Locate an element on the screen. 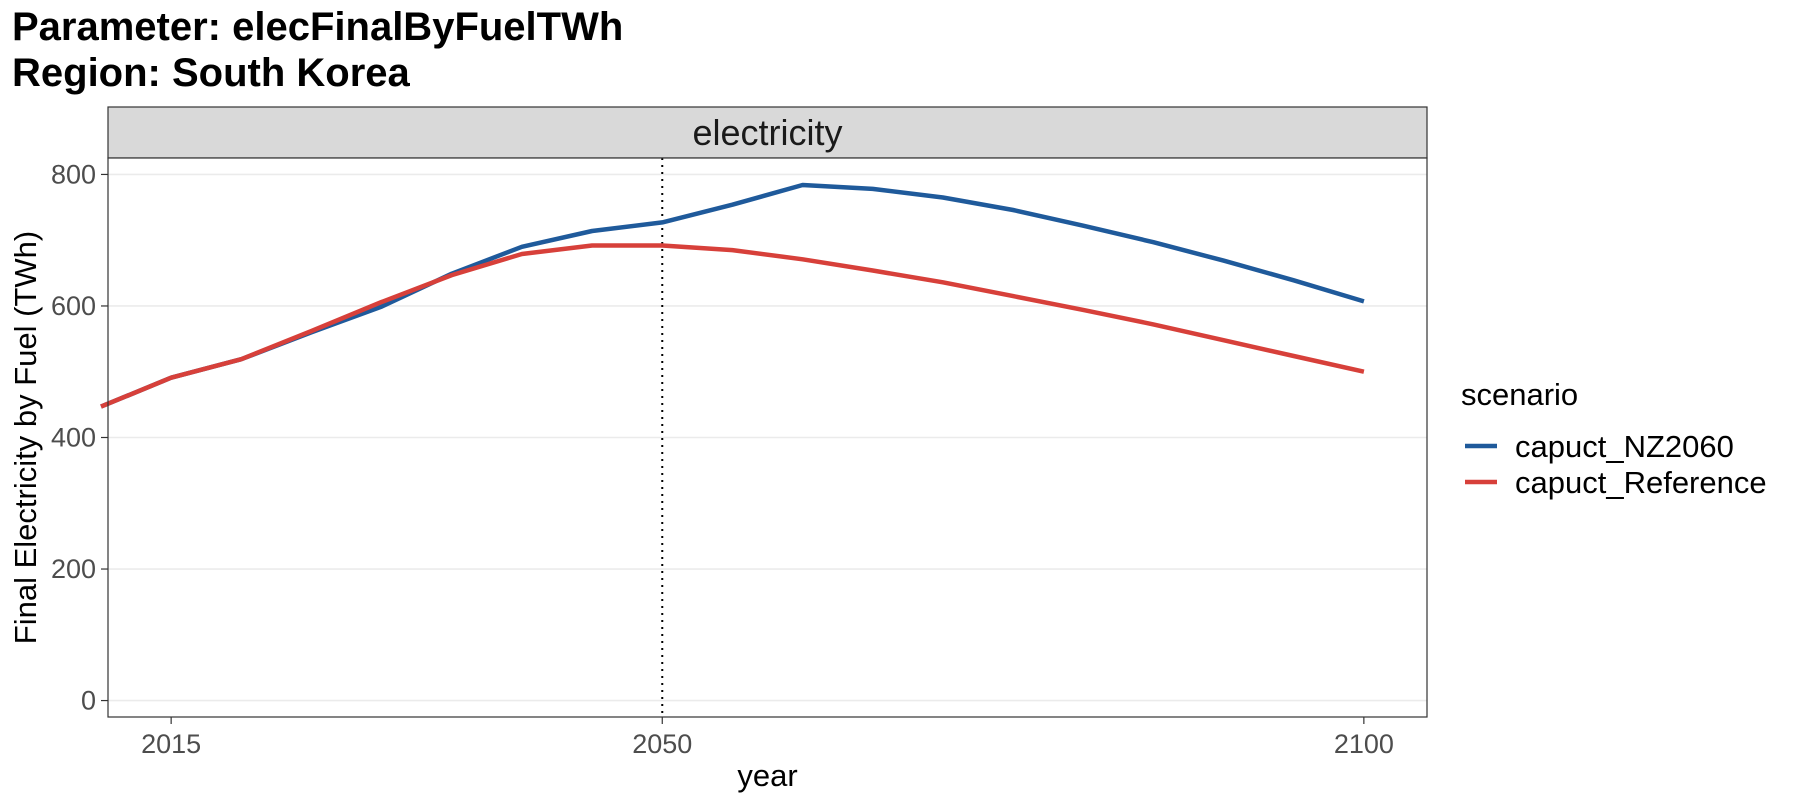 This screenshot has width=1800, height=800. x-tick-label: 2015 is located at coordinates (171, 744).